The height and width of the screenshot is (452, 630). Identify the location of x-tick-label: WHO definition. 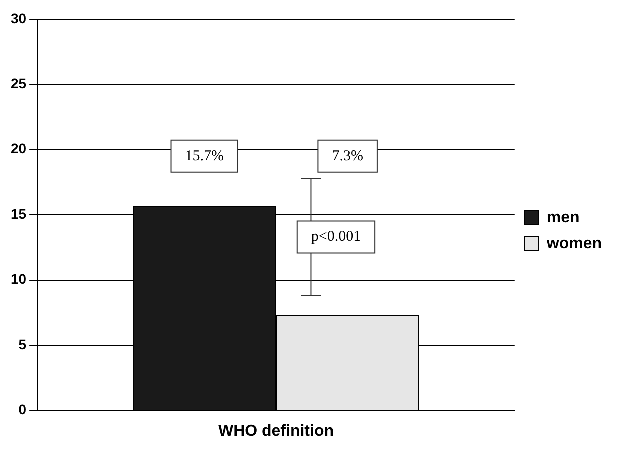
(276, 431).